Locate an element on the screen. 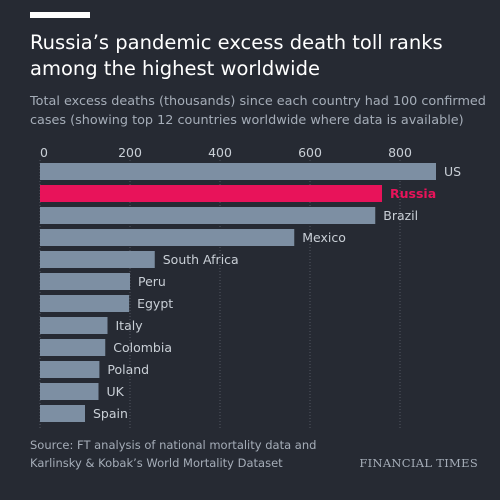 Image resolution: width=500 pixels, height=500 pixels. brand-logo: FINANCIAL TIMES is located at coordinates (418, 463).